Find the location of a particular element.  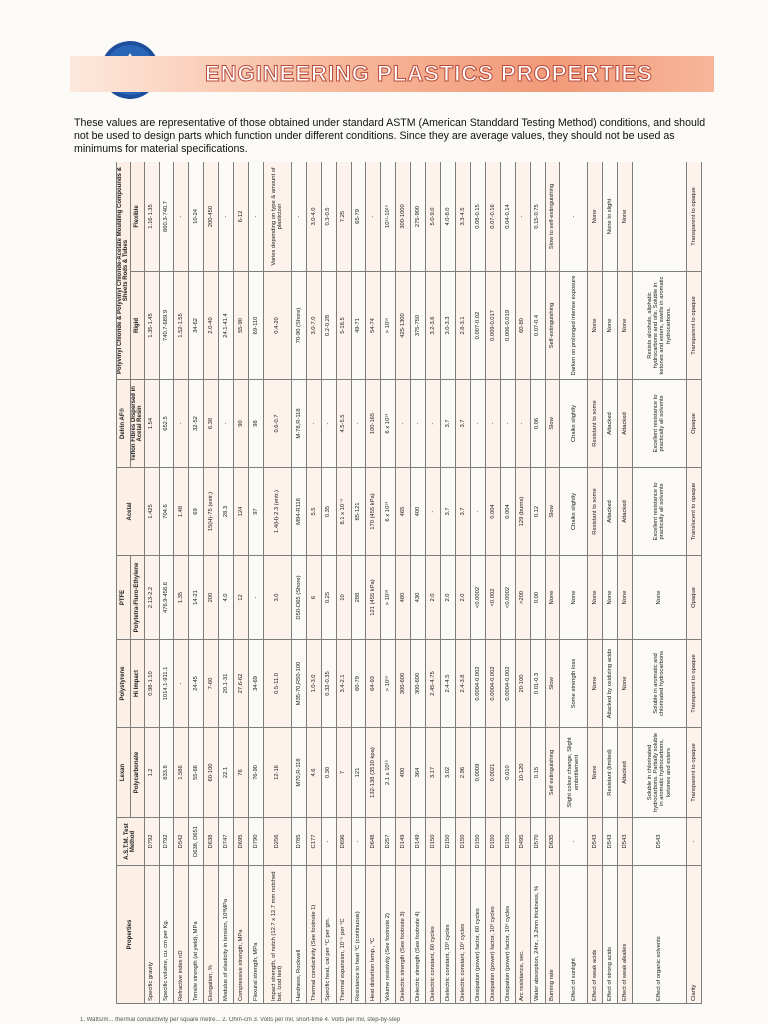

table-cell: 1.35-1.45 is located at coordinates (152, 325).